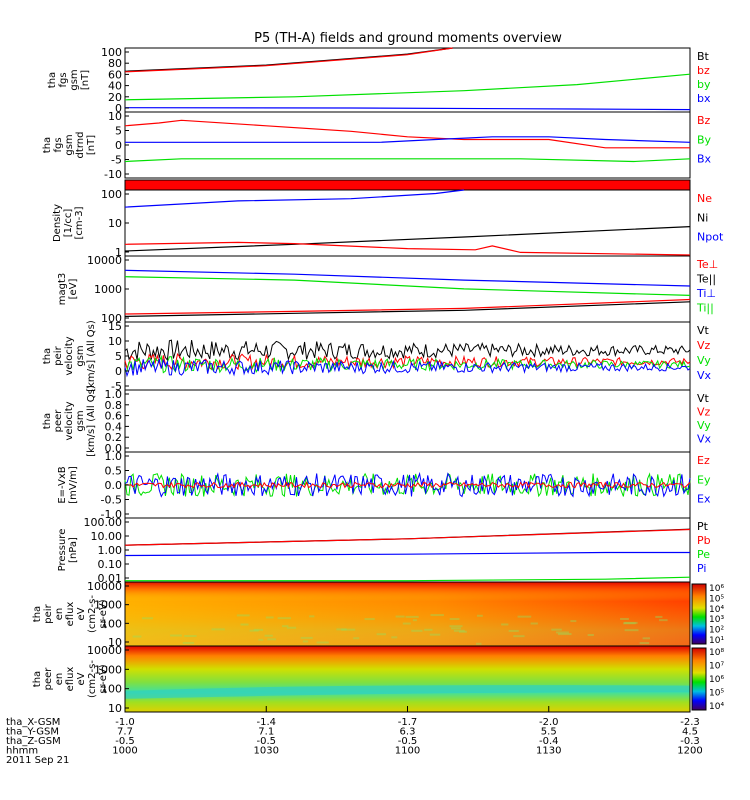  Describe the element at coordinates (116, 160) in the screenshot. I see `y-tick-label: -5` at that location.